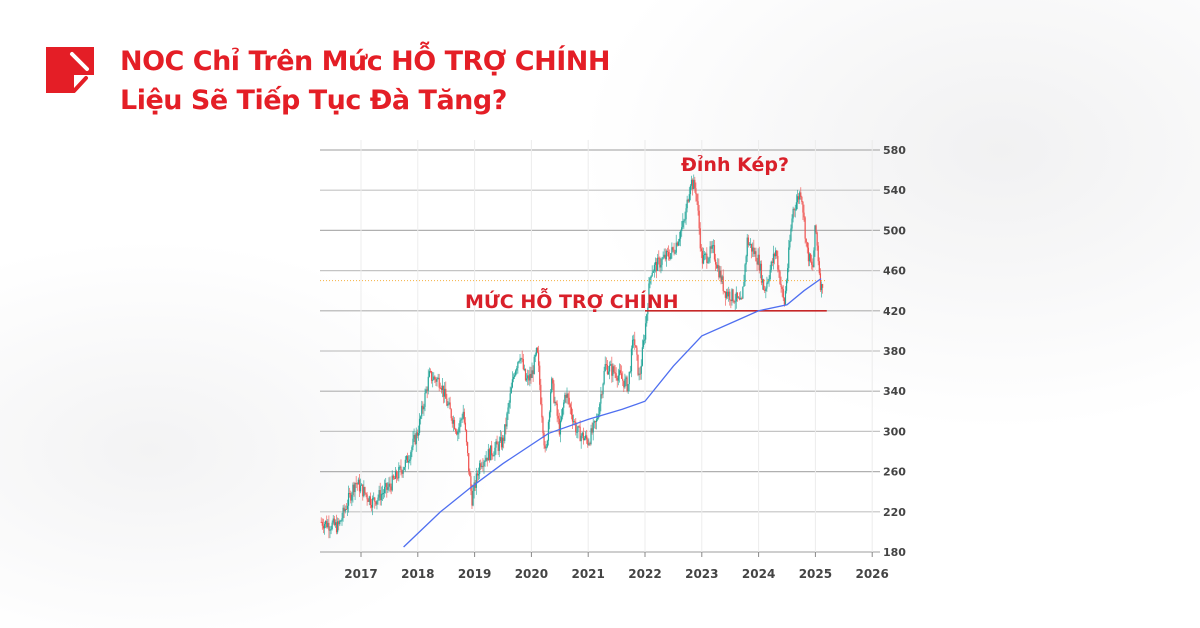 The image size is (1200, 628). What do you see at coordinates (644, 574) in the screenshot?
I see `x-tick-label: 2022` at bounding box center [644, 574].